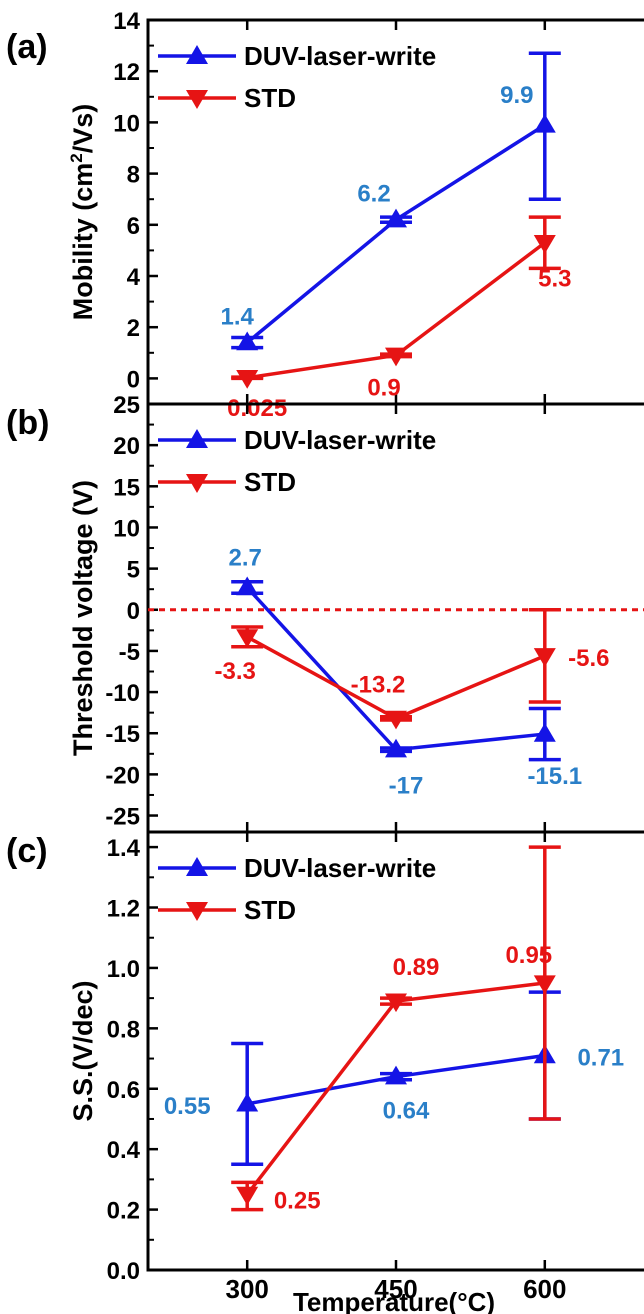  Describe the element at coordinates (124, 848) in the screenshot. I see `y-tick-label: 1.4` at that location.